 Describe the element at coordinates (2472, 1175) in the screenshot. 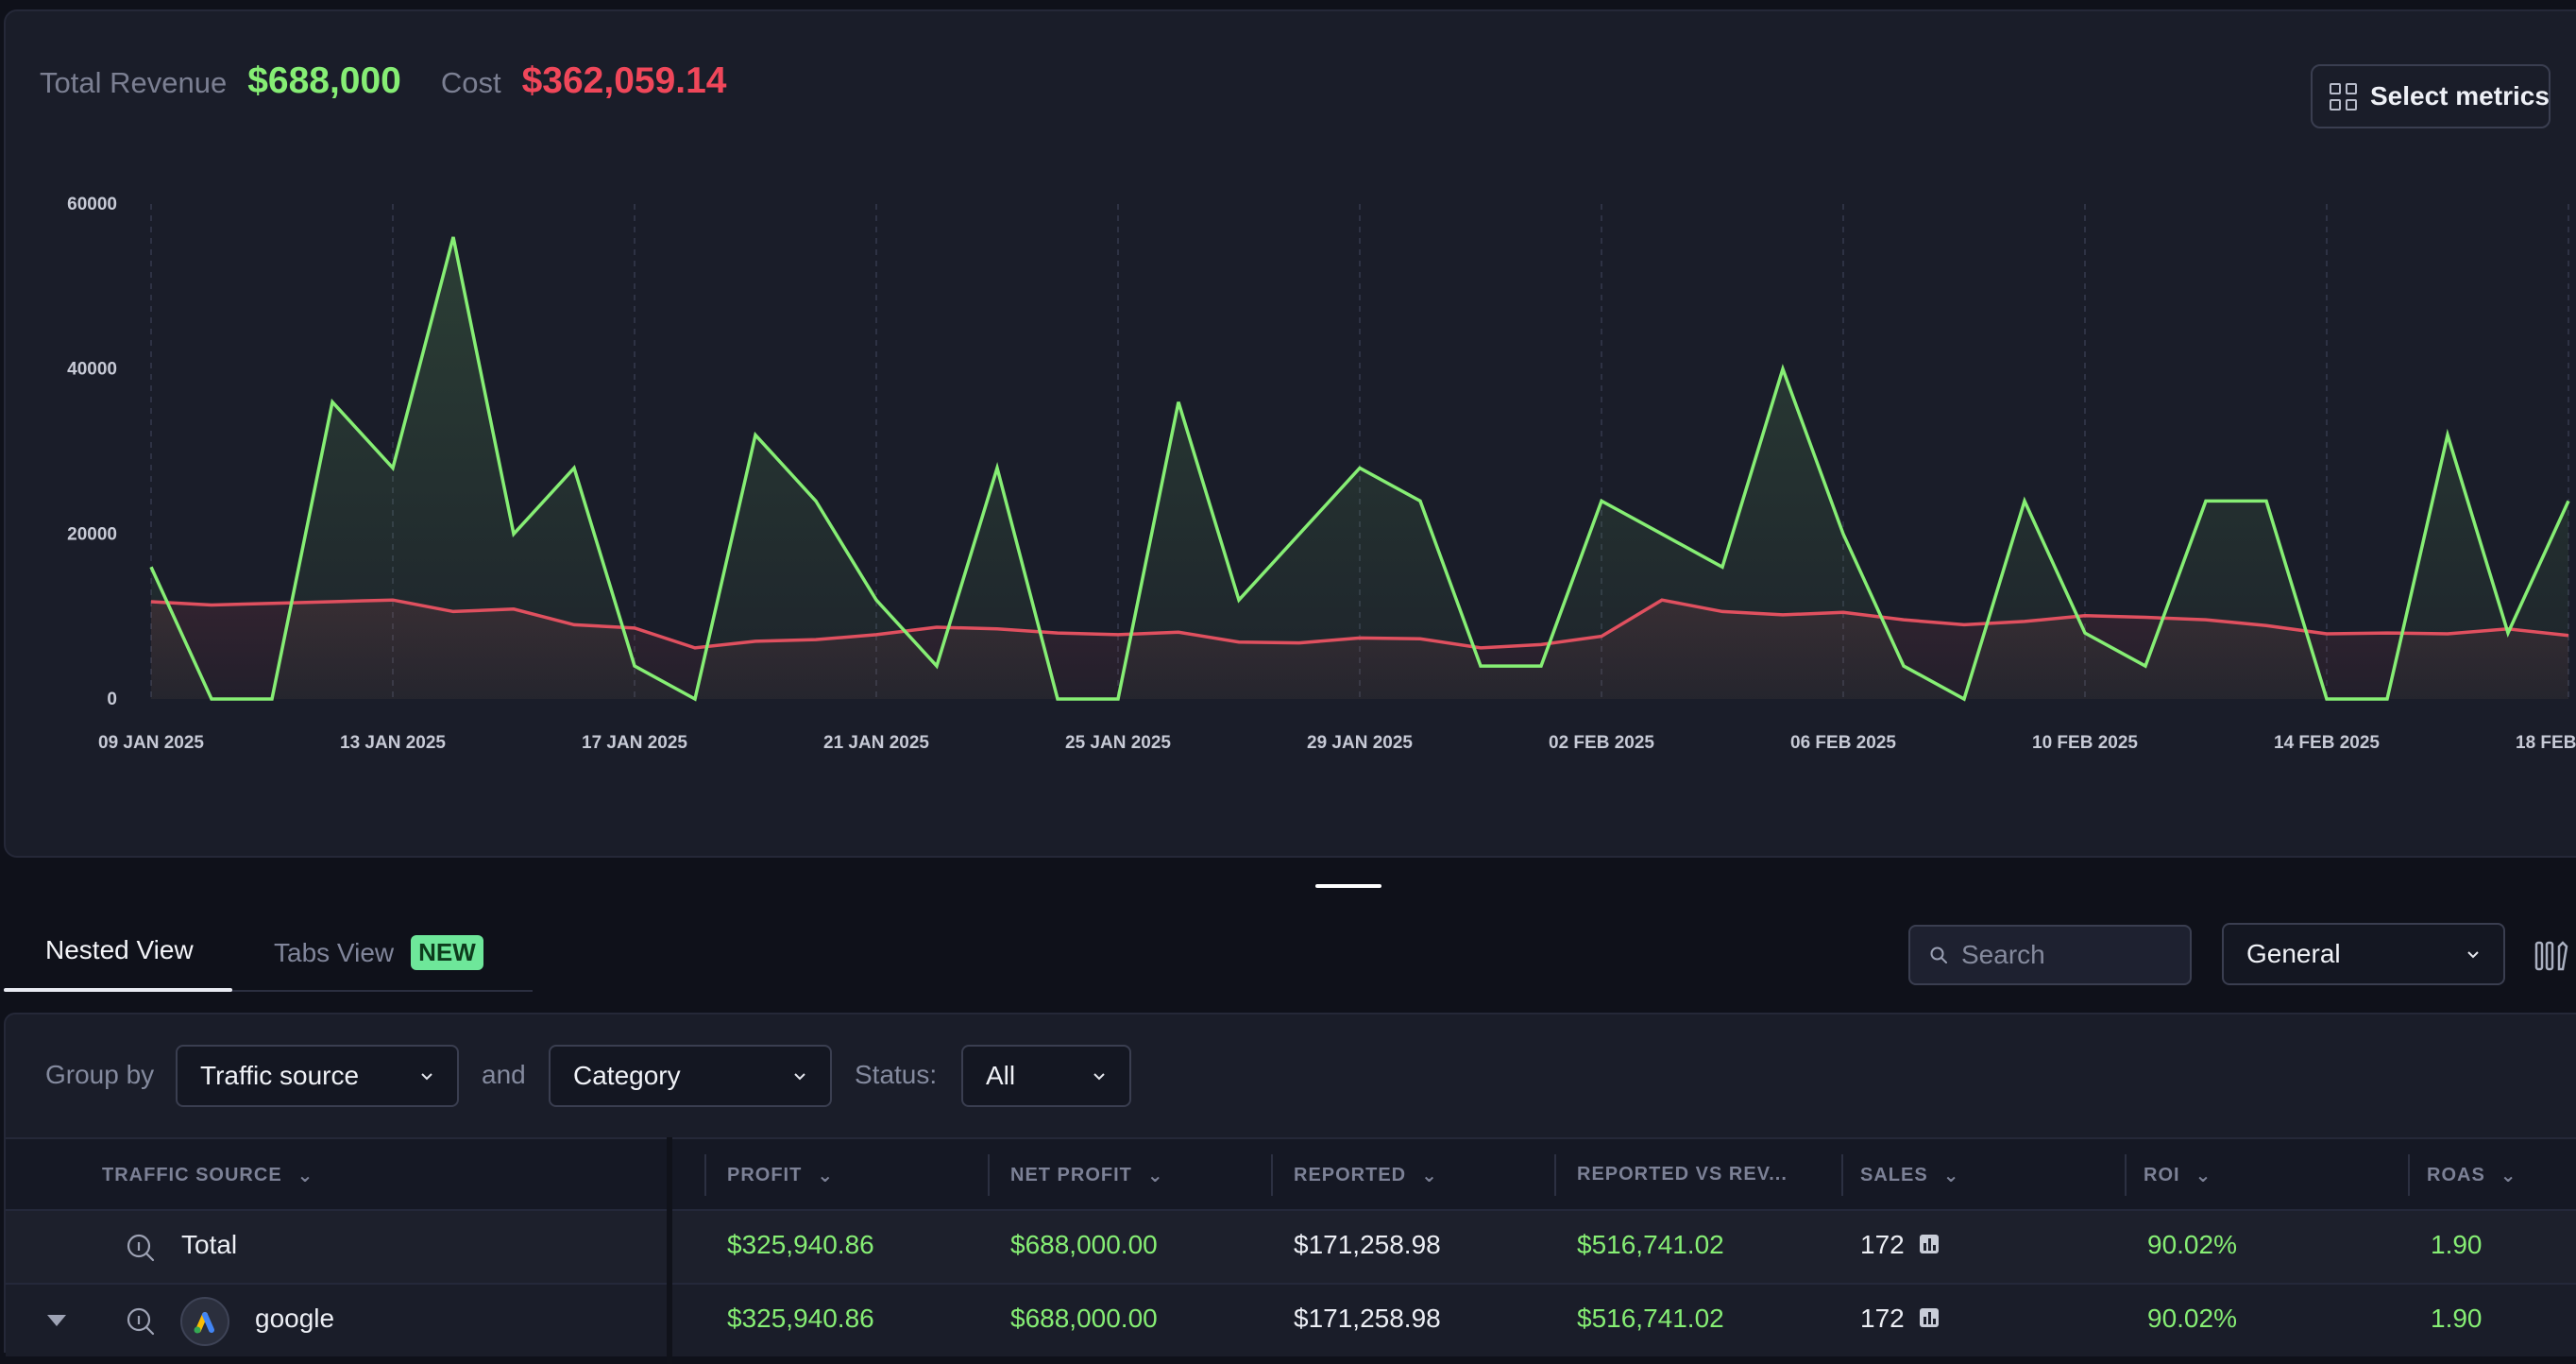

I see `col-roas: ROAS ⌄` at that location.